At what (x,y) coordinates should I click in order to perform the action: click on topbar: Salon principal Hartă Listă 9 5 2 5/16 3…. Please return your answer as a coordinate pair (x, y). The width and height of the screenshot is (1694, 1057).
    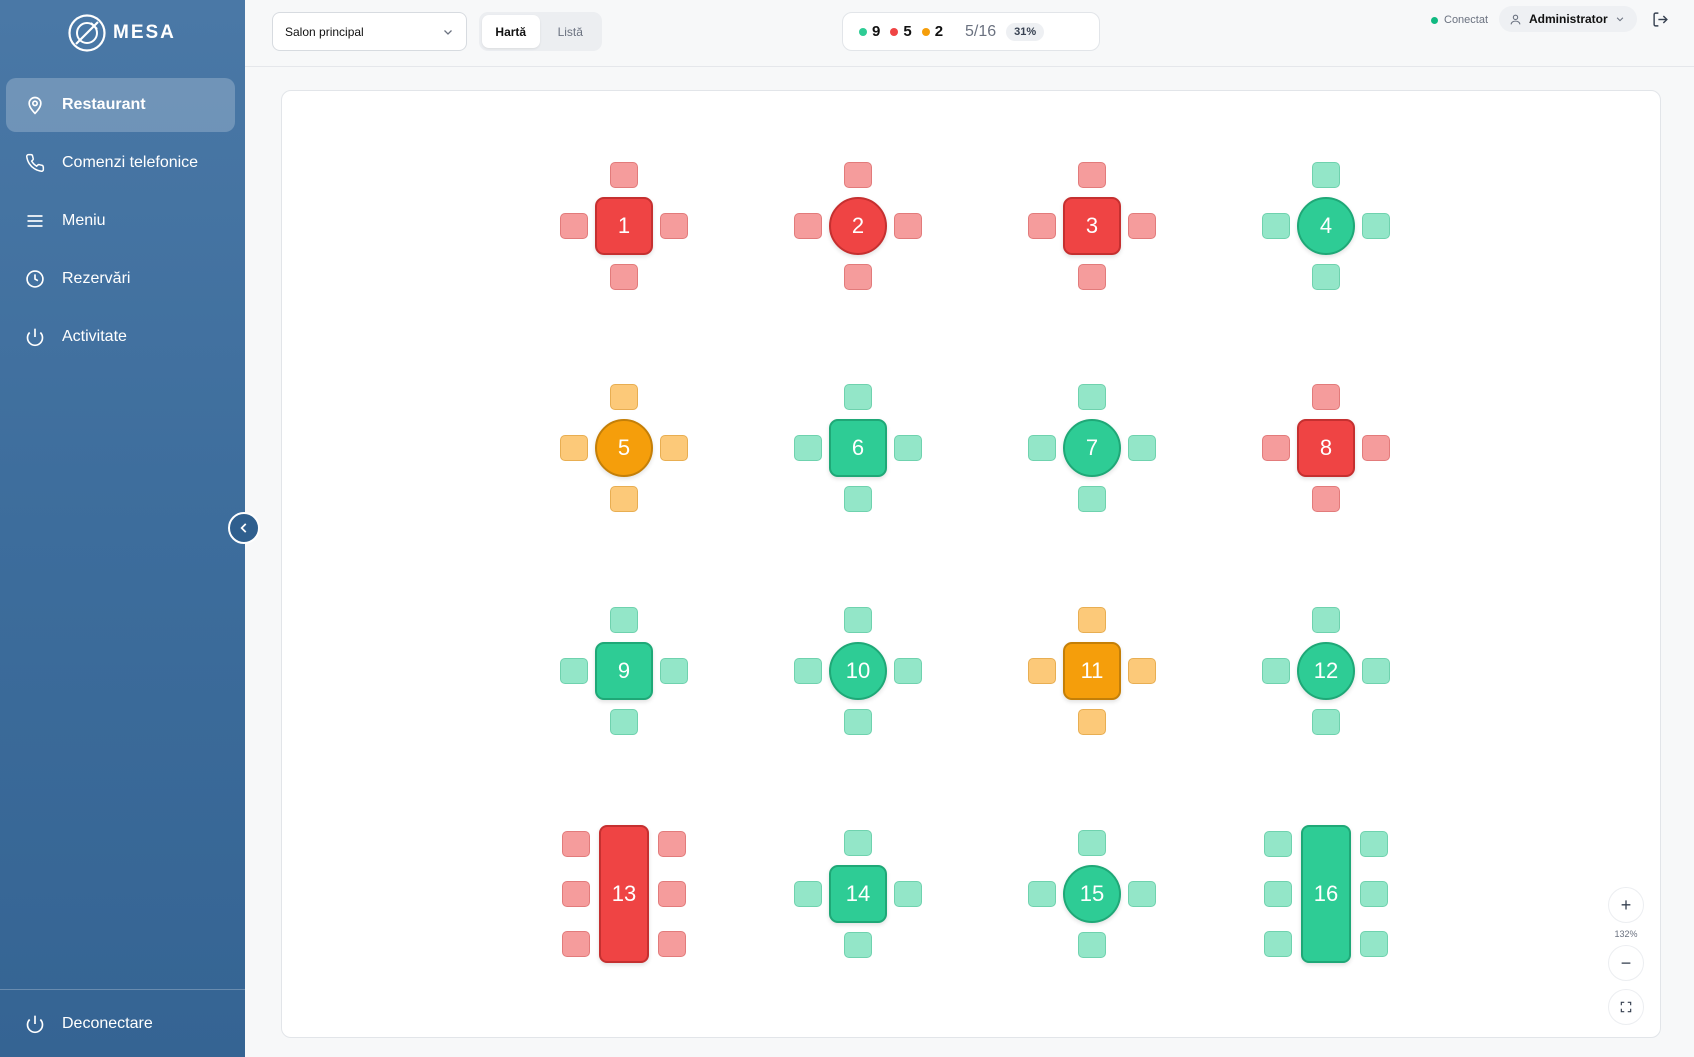
    Looking at the image, I should click on (969, 33).